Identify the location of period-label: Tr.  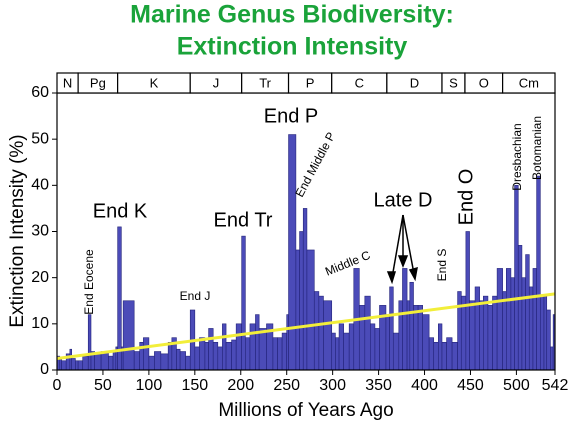
(265, 82).